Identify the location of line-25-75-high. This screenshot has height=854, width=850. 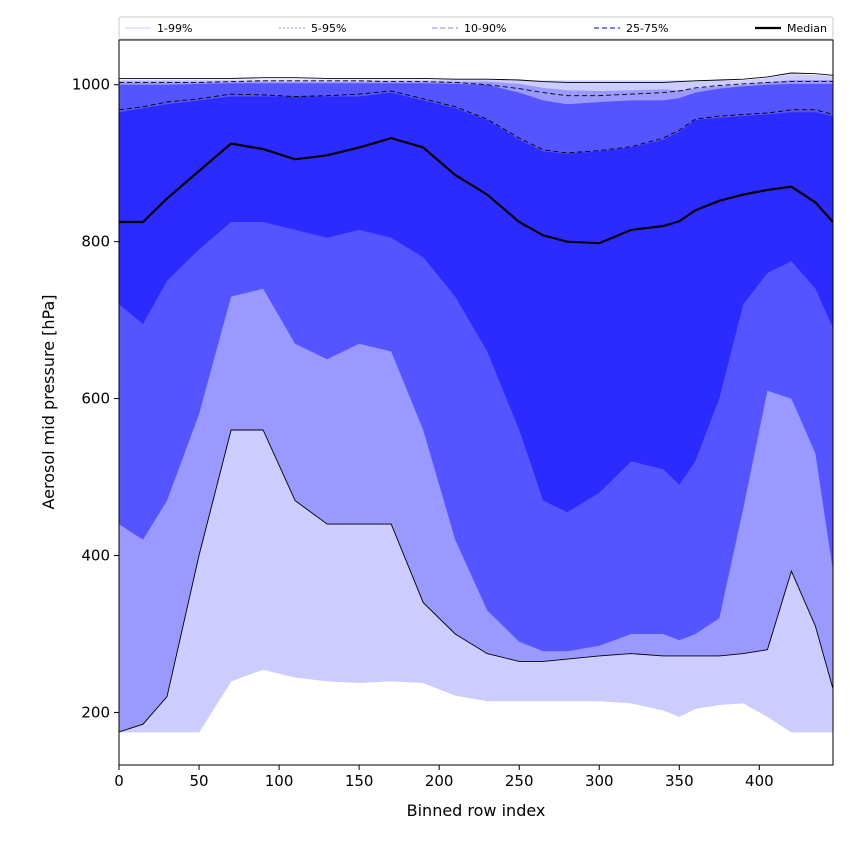
(476, 122).